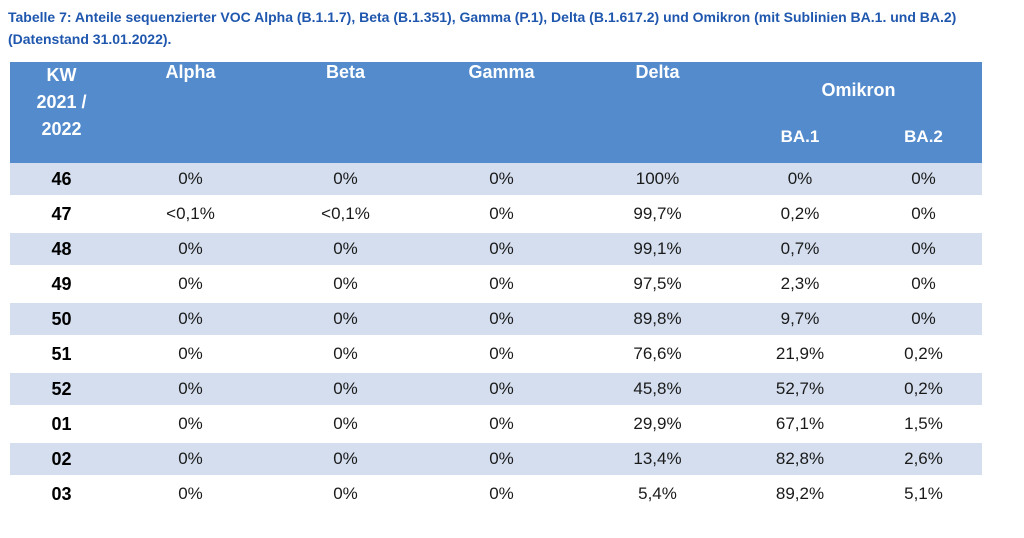  Describe the element at coordinates (345, 112) in the screenshot. I see `col-header-beta: Beta` at that location.